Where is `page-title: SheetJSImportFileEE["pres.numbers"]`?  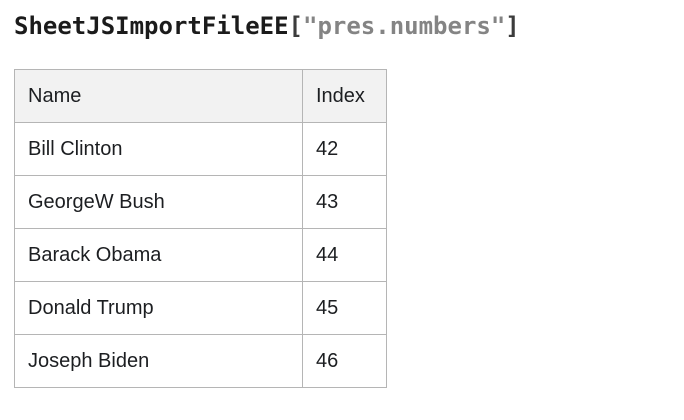
page-title: SheetJSImportFileEE["pres.numbers"] is located at coordinates (349, 26).